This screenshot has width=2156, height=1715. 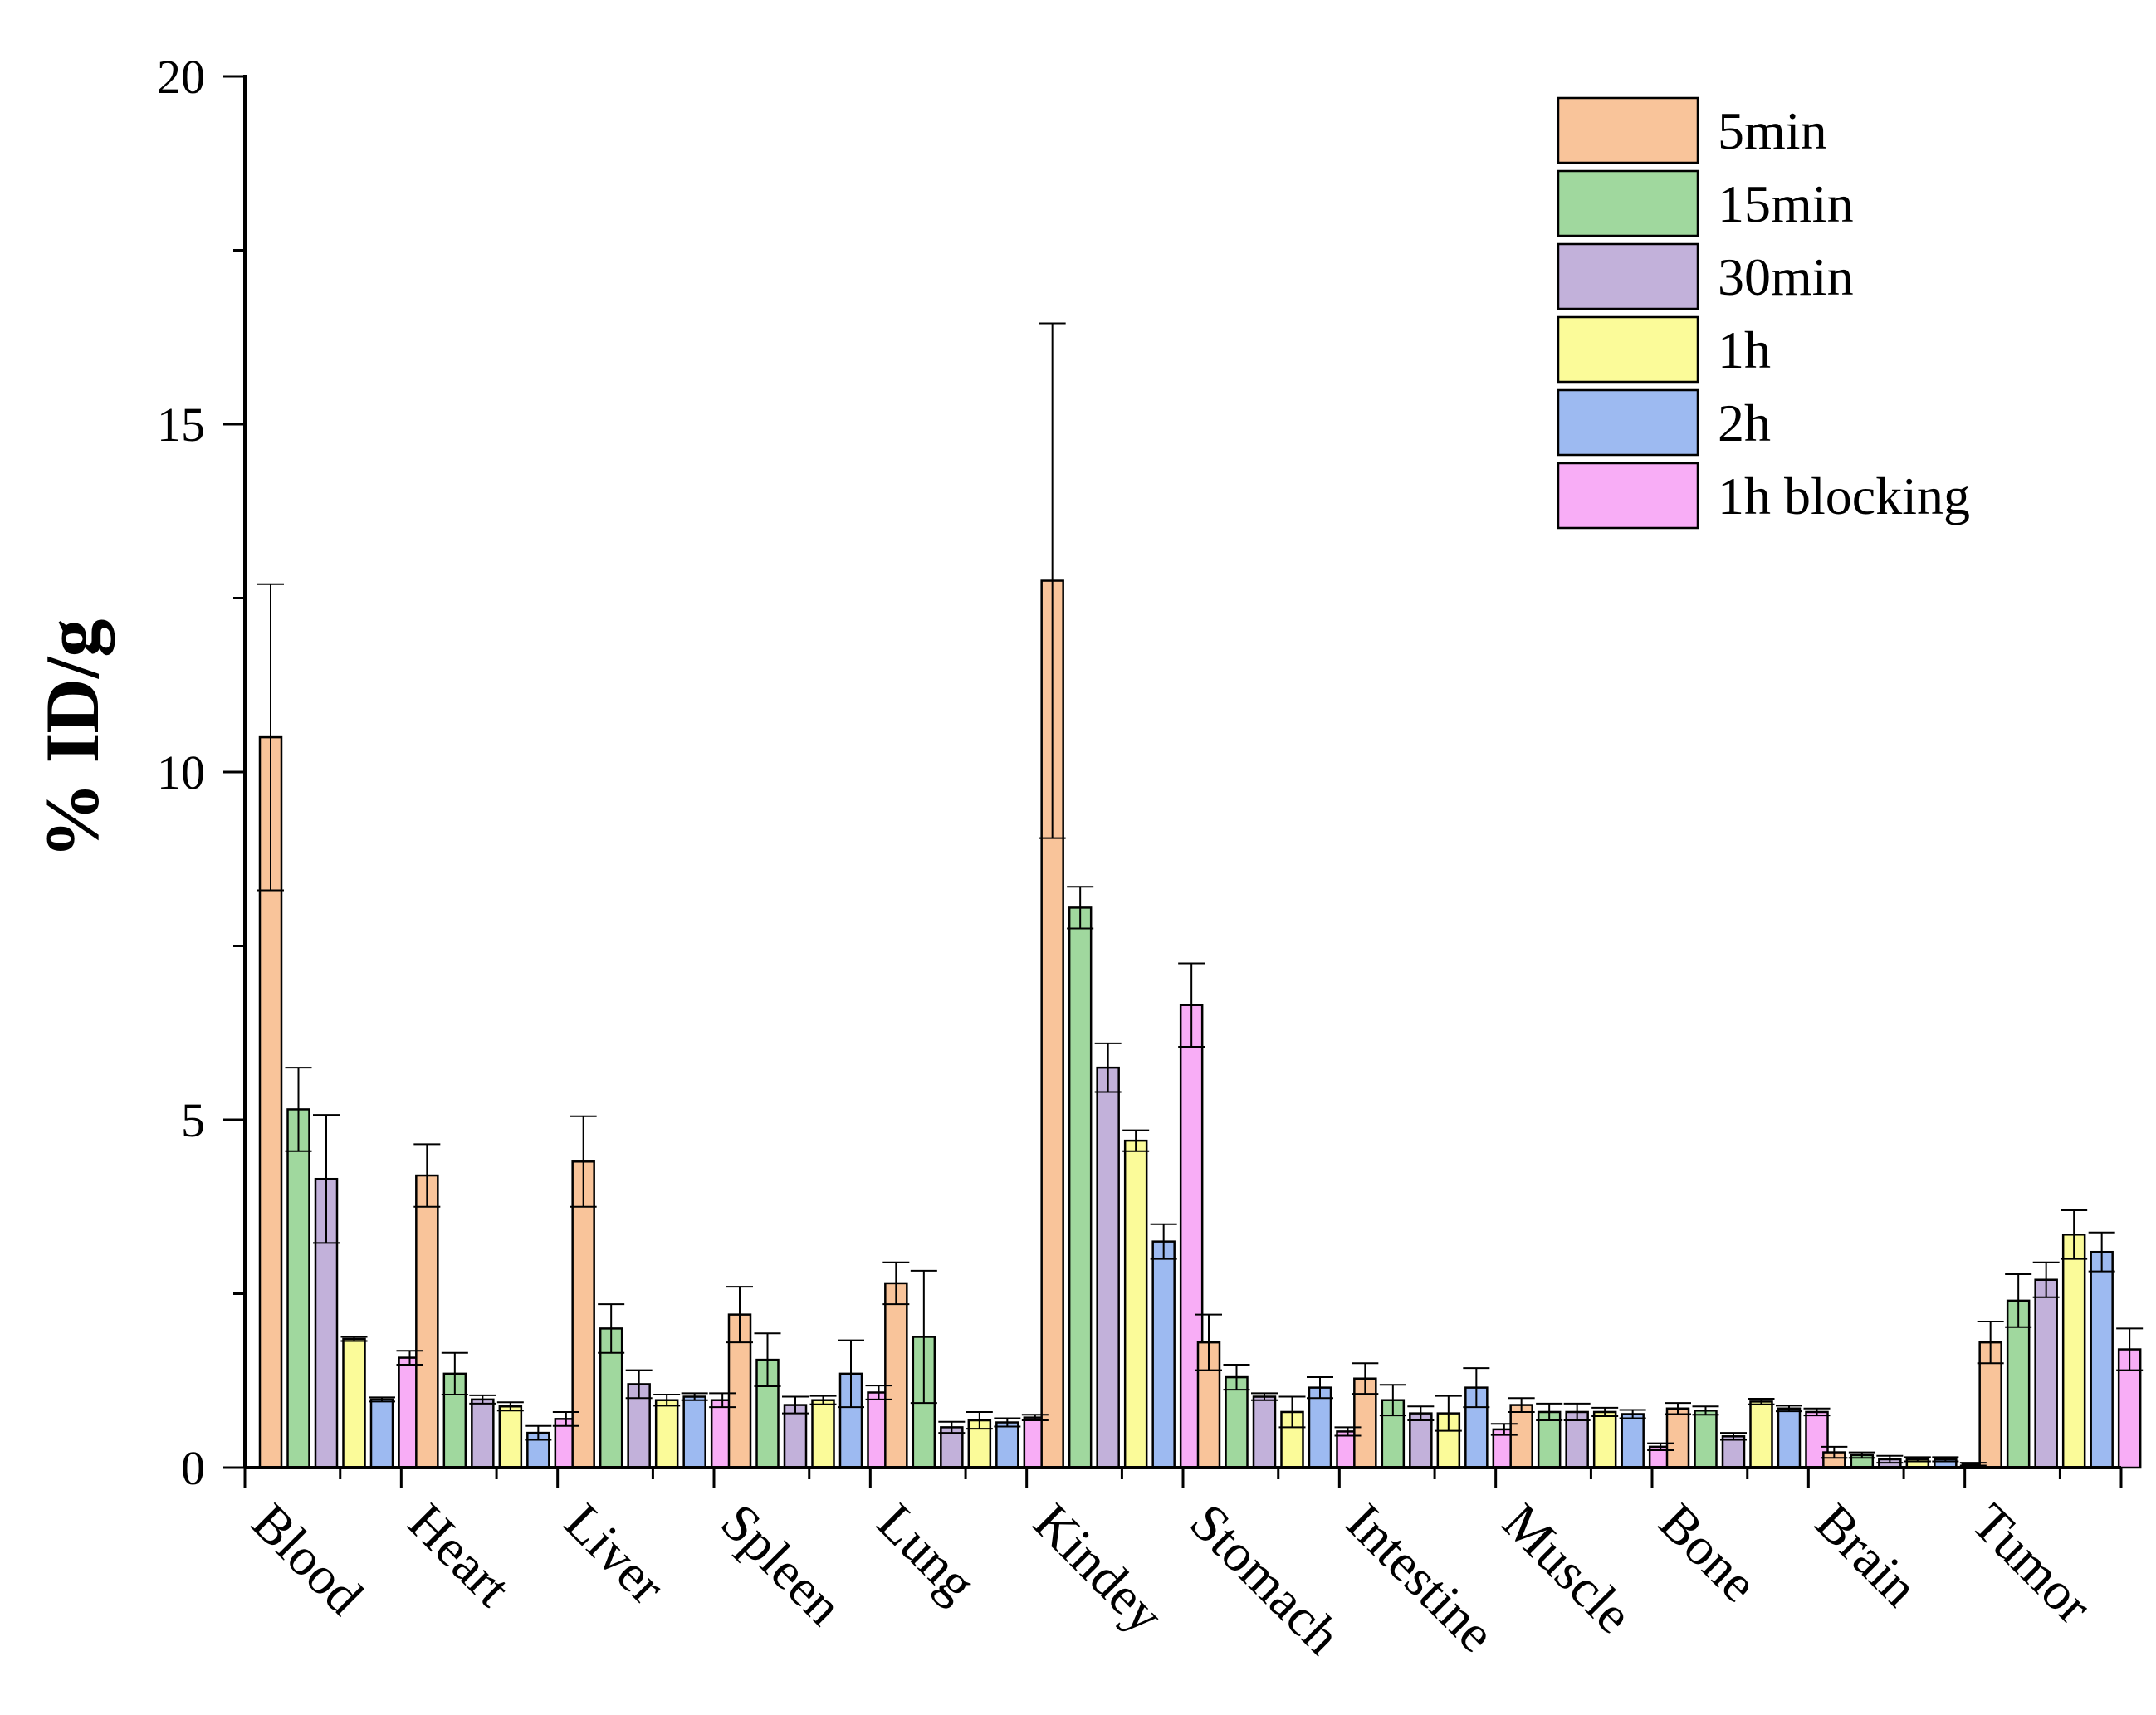 I want to click on legend-swatch-1h-blocking, so click(x=1628, y=496).